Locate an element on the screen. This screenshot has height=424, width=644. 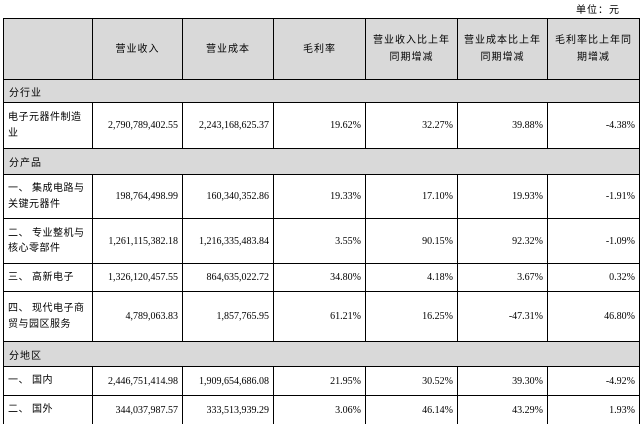
value-cell: 43.29% is located at coordinates (502, 409).